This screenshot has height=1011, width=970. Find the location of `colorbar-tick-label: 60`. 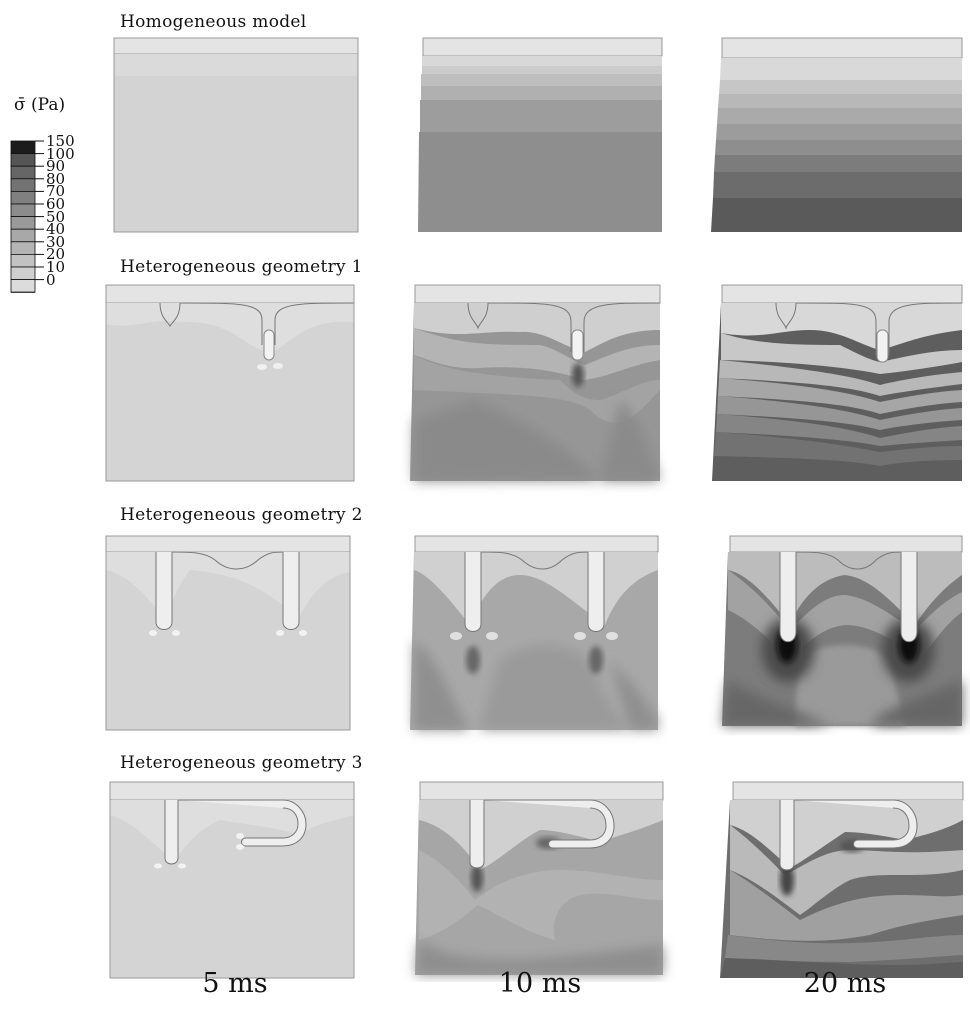

colorbar-tick-label: 60 is located at coordinates (56, 204).